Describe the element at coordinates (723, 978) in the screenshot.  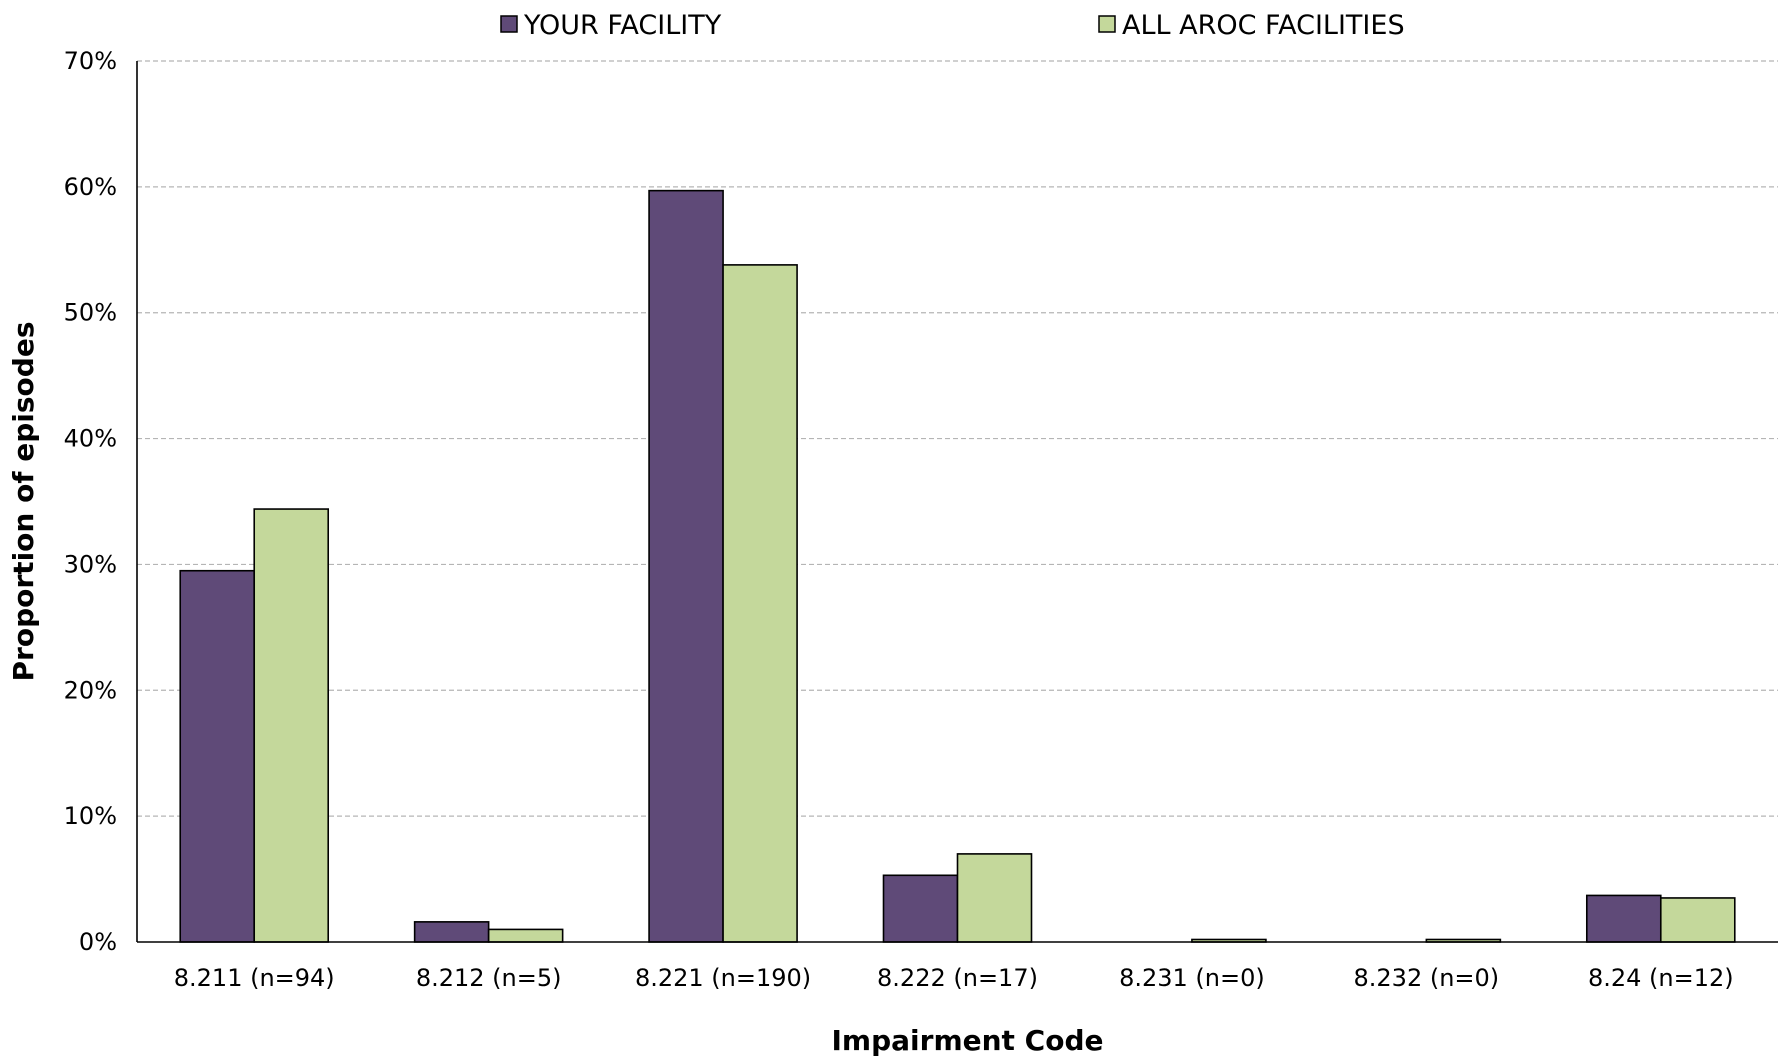
I see `x-tick-label: 8.221 (n=190)` at that location.